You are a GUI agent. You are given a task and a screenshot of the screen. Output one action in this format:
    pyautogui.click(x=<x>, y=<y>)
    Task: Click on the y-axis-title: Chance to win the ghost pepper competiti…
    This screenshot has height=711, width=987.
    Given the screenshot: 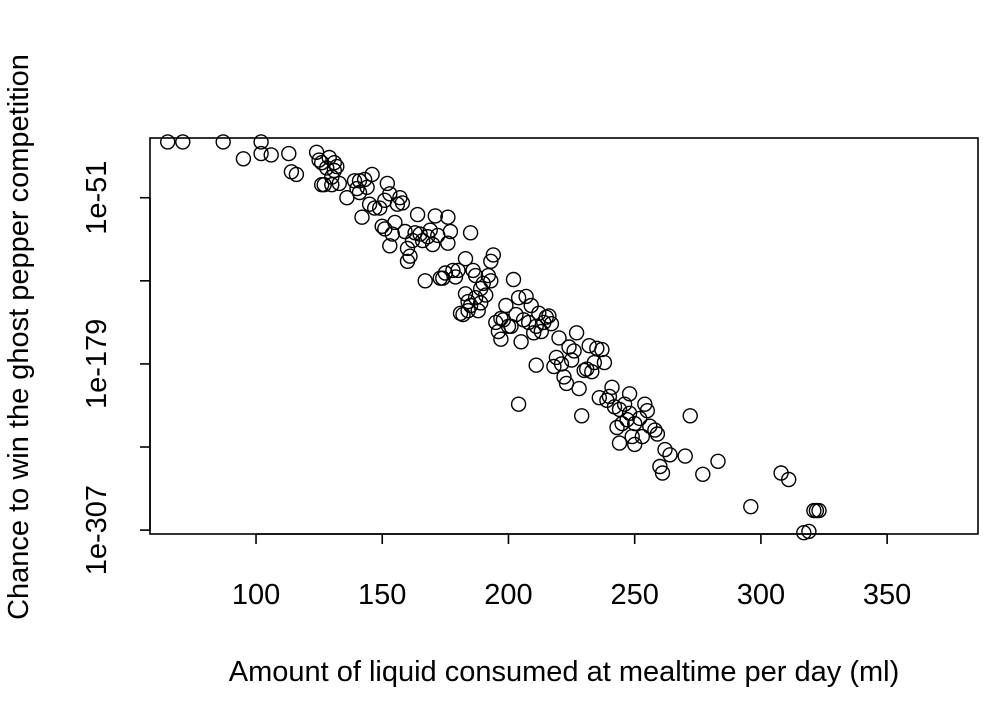 What is the action you would take?
    pyautogui.click(x=19, y=337)
    